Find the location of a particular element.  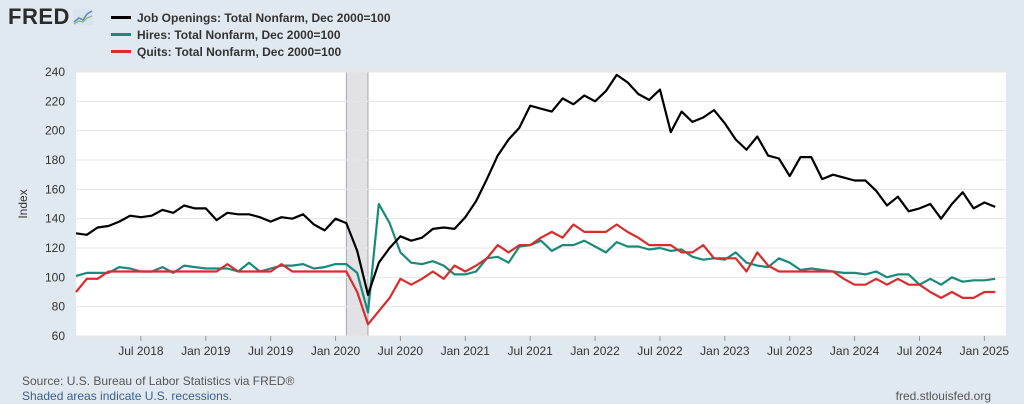

fred-logo: FRED is located at coordinates (50, 17).